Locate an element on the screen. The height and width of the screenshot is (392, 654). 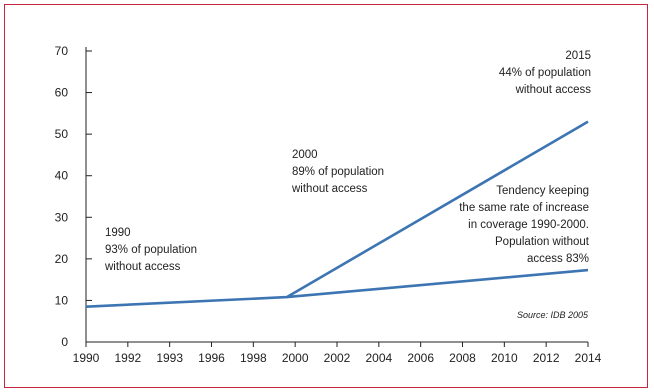
annotation-2000-line-2: 89% of population is located at coordinates (338, 172).